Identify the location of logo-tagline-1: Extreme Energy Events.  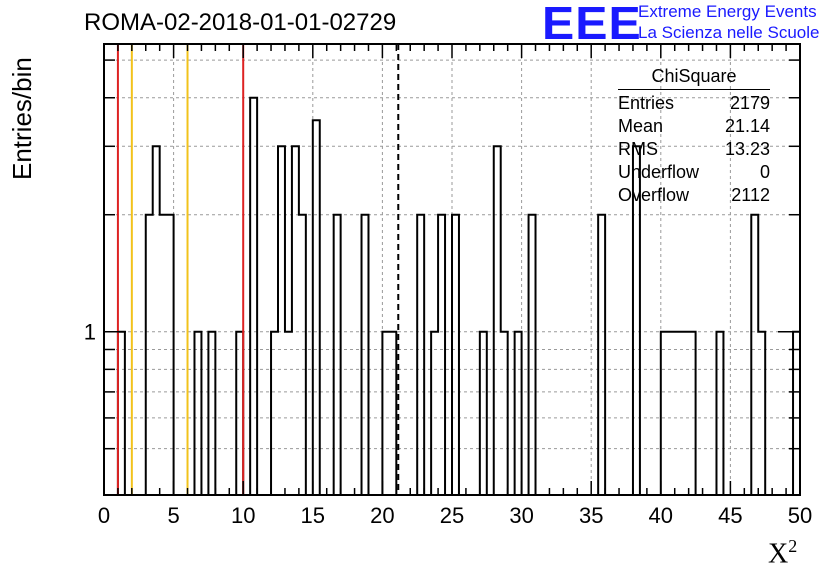
(727, 11).